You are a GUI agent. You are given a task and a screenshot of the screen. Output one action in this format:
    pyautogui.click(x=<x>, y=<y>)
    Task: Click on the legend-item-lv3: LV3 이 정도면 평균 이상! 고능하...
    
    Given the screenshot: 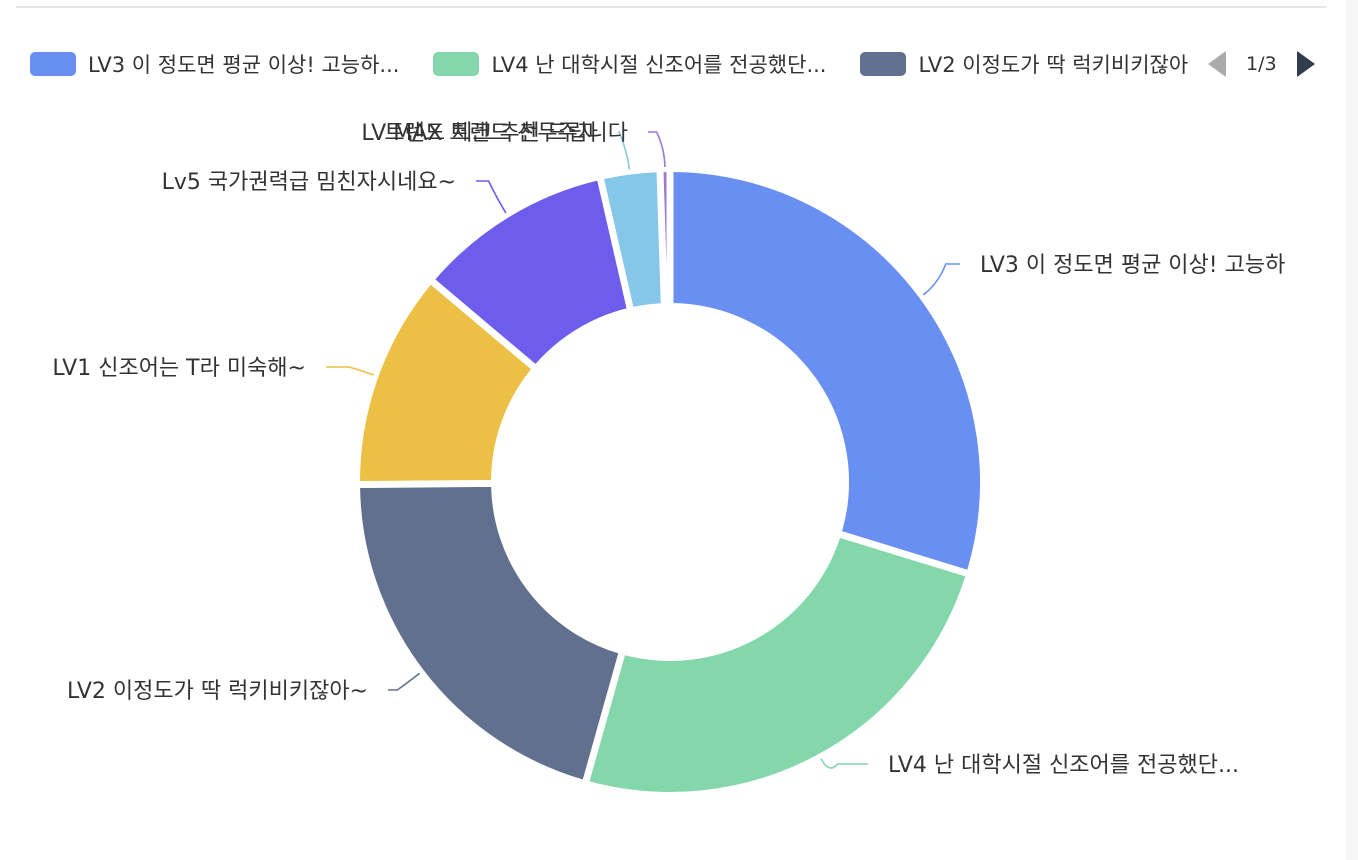 What is the action you would take?
    pyautogui.click(x=214, y=64)
    